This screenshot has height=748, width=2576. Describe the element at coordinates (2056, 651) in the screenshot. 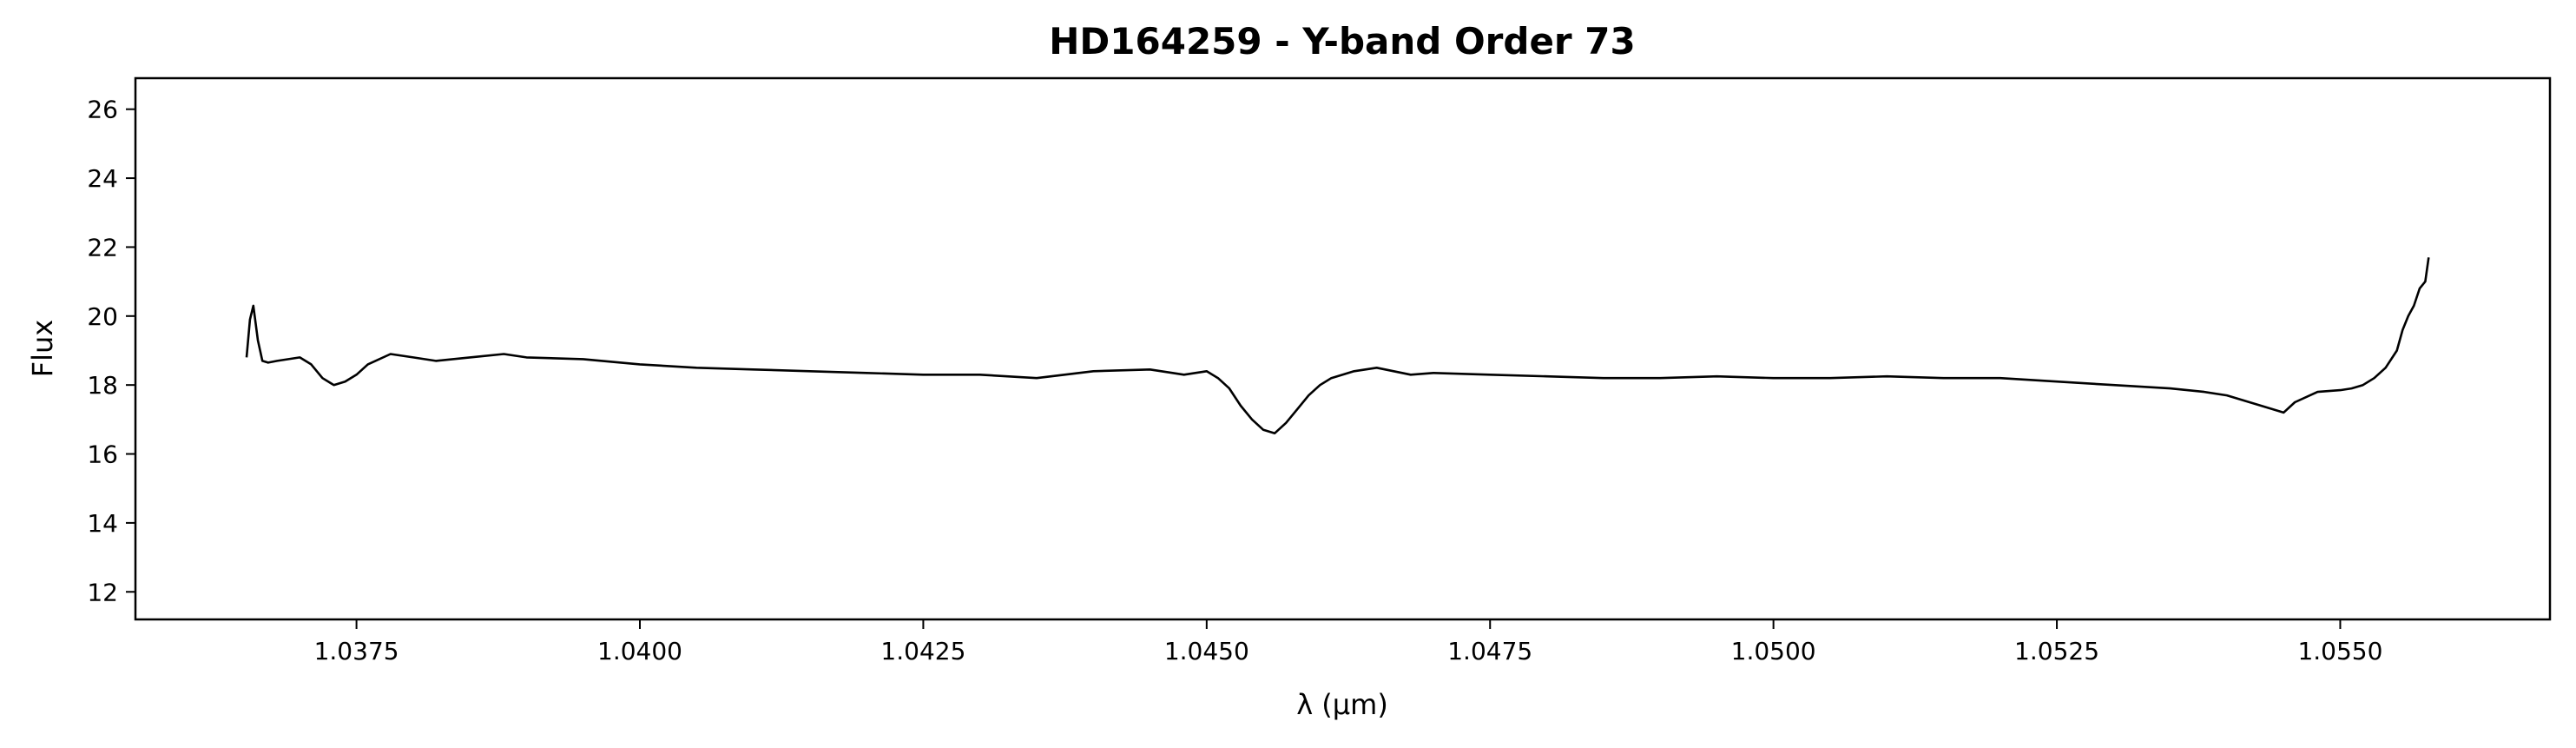

I see `x-tick-label: 1.0525` at that location.